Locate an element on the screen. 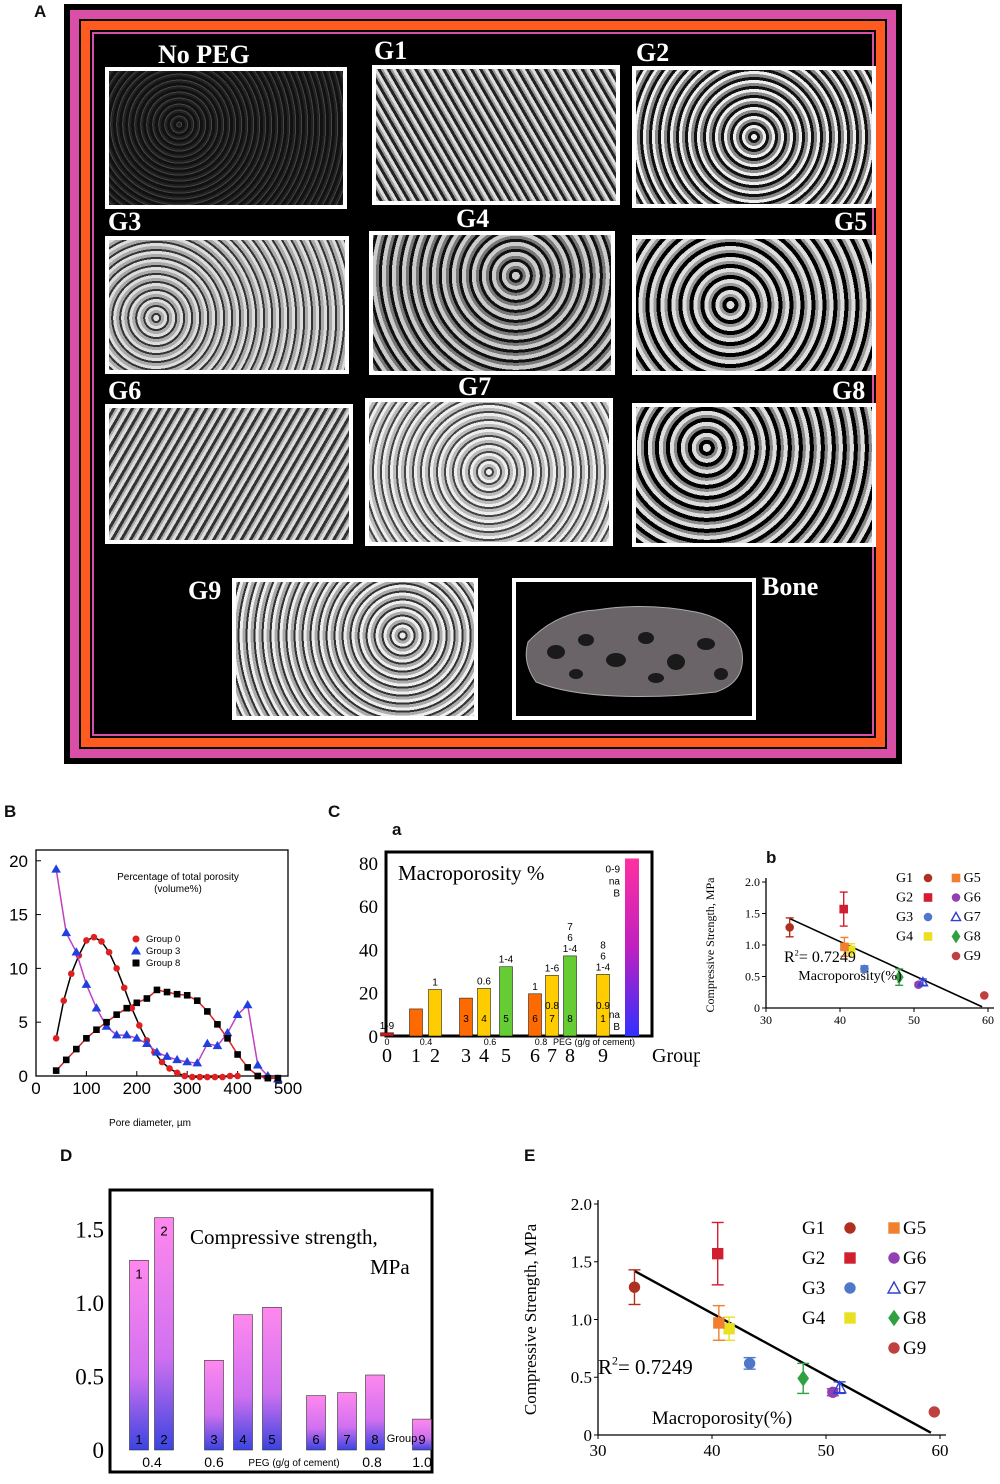  x-axis-group-label: Group is located at coordinates (676, 1056).